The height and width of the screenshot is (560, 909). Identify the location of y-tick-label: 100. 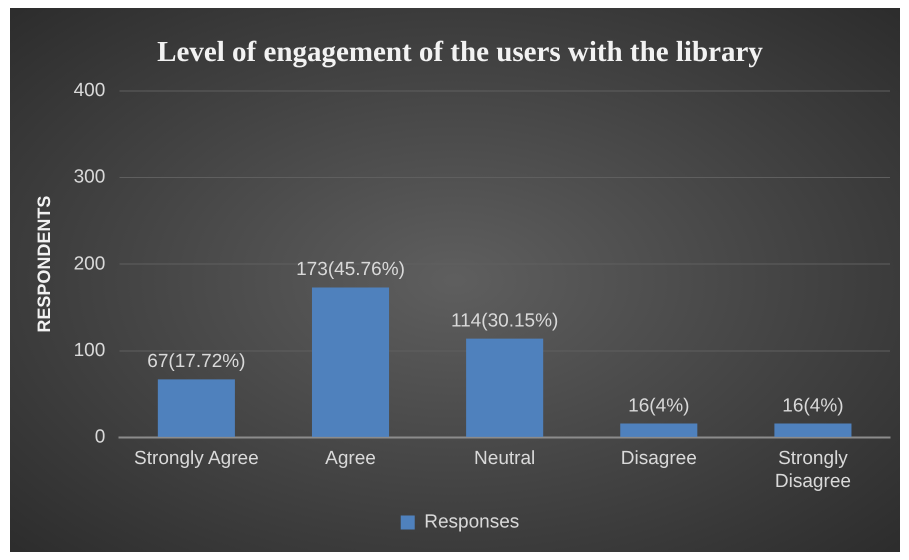
(90, 350).